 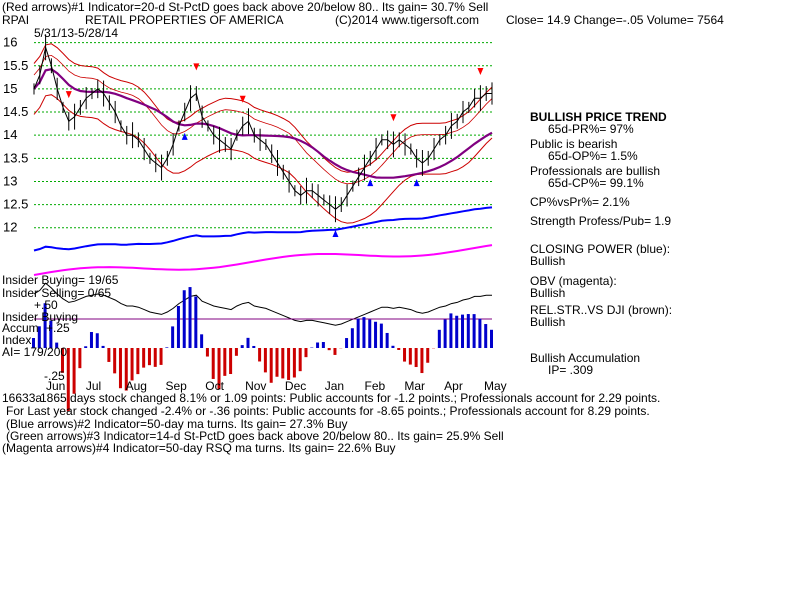 I want to click on y-tick-label: 16, so click(x=10, y=42).